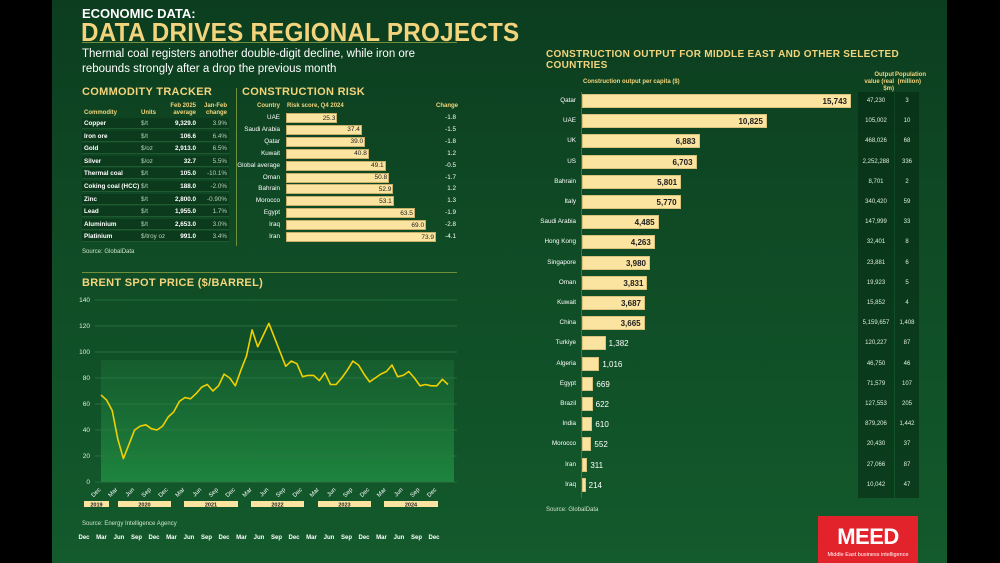 This screenshot has width=1000, height=563. Describe the element at coordinates (96, 136) in the screenshot. I see `commodity-name: Iron ore` at that location.